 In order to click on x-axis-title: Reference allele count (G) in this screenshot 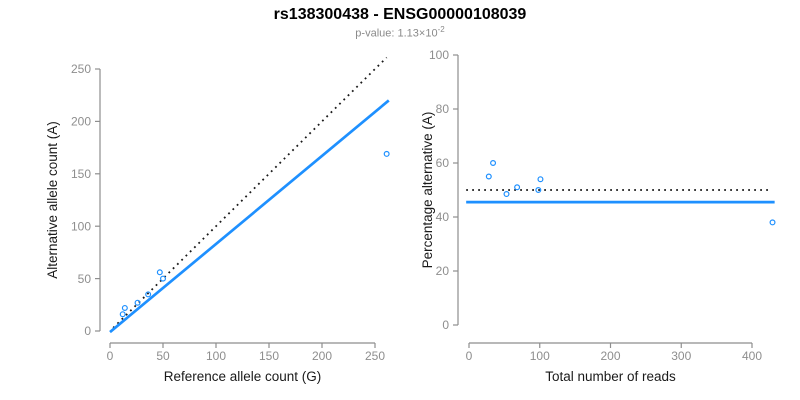, I will do `click(243, 376)`.